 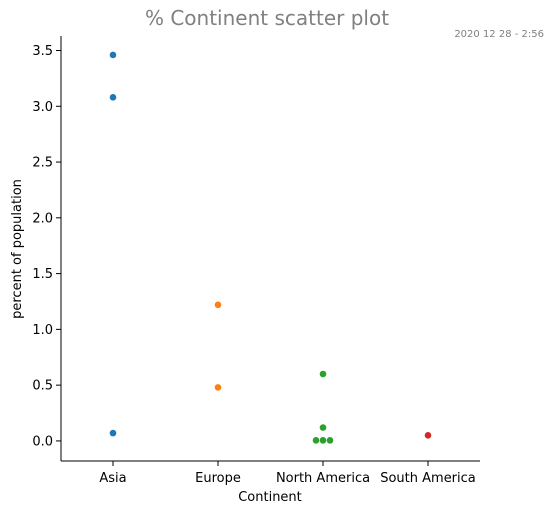 I want to click on x-axis-label: Continent, so click(x=270, y=497).